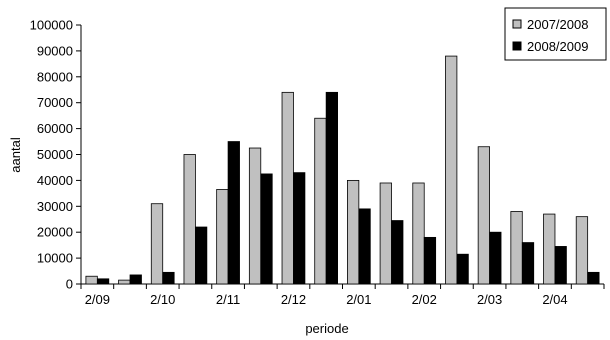  Describe the element at coordinates (162, 299) in the screenshot. I see `x-tick-label: 2/10` at that location.